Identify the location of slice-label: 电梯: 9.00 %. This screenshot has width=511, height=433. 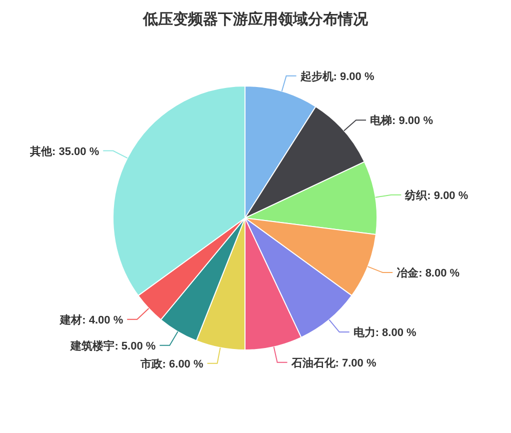
(402, 121).